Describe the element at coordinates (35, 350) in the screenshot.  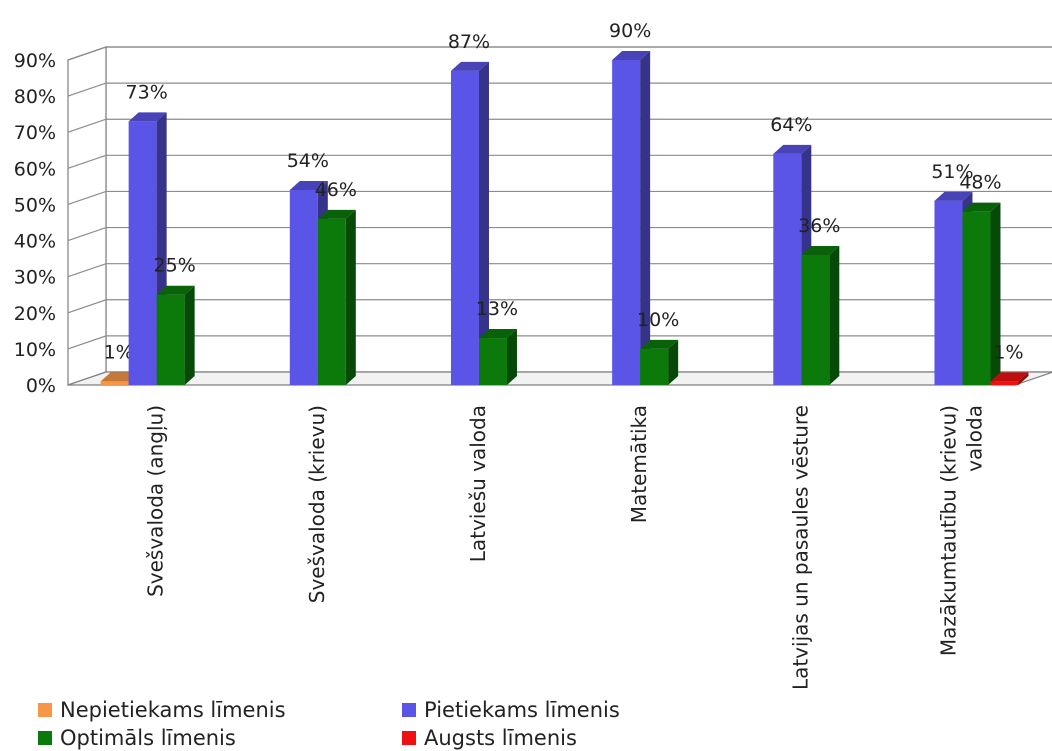
I see `y-tick-label: 10%` at that location.